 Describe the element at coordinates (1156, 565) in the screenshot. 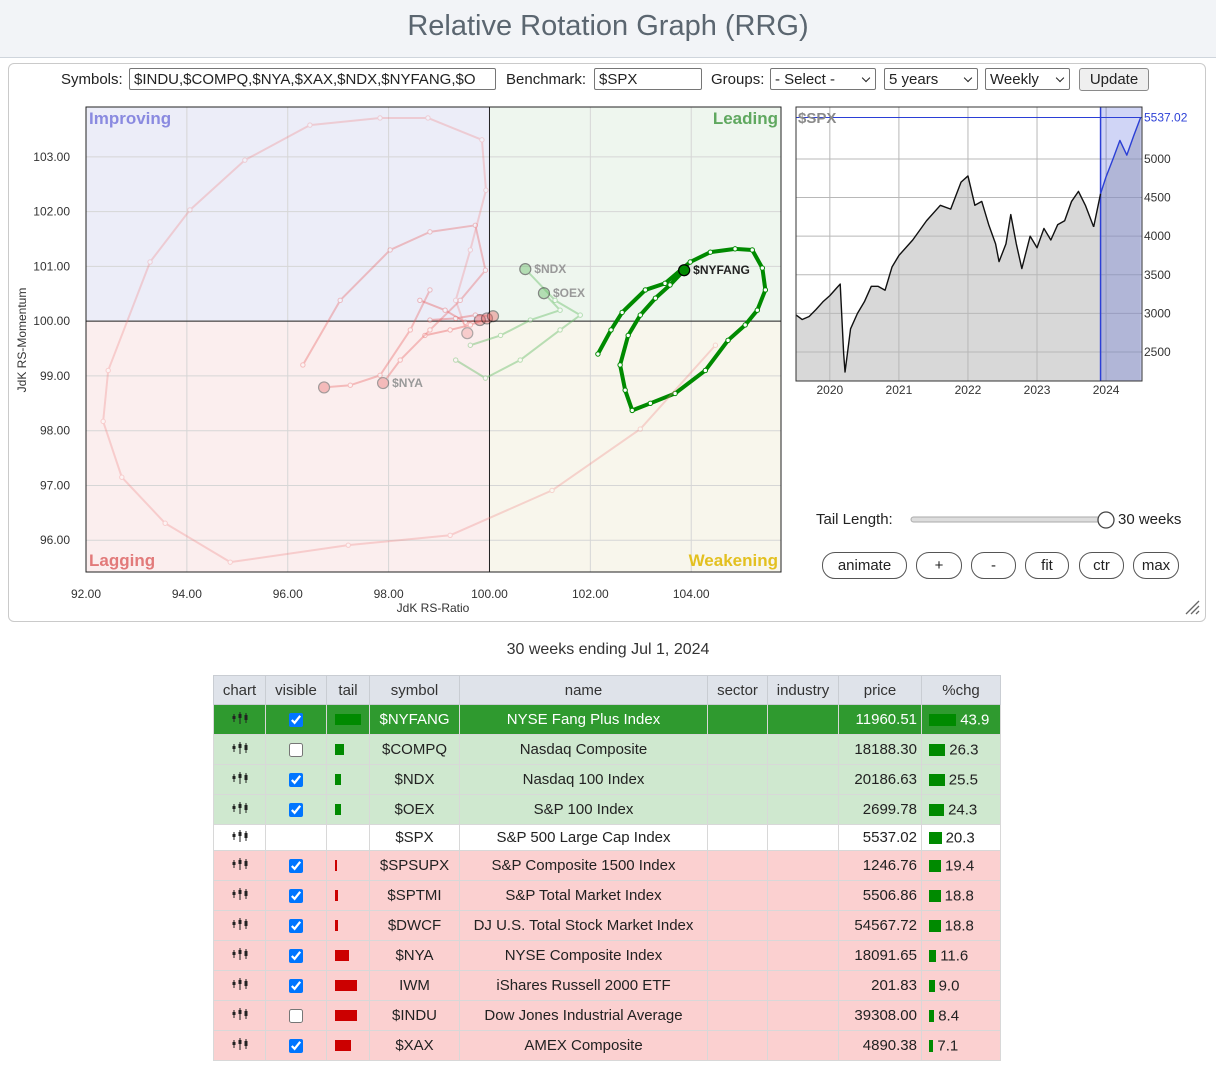

I see `control-button: max` at that location.